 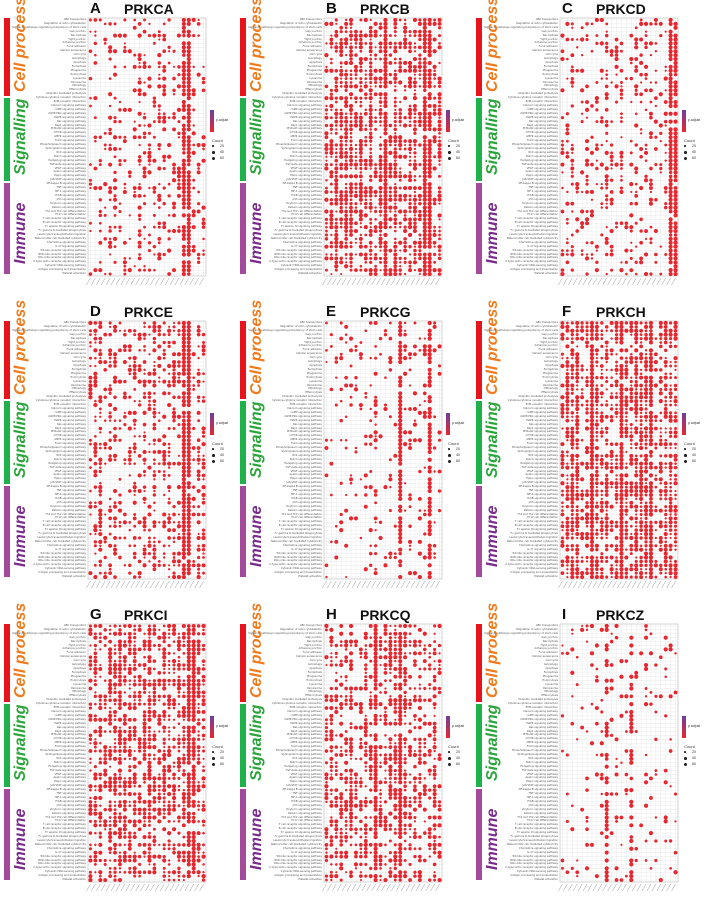 What do you see at coordinates (458, 146) in the screenshot?
I see `legend-item: 20` at bounding box center [458, 146].